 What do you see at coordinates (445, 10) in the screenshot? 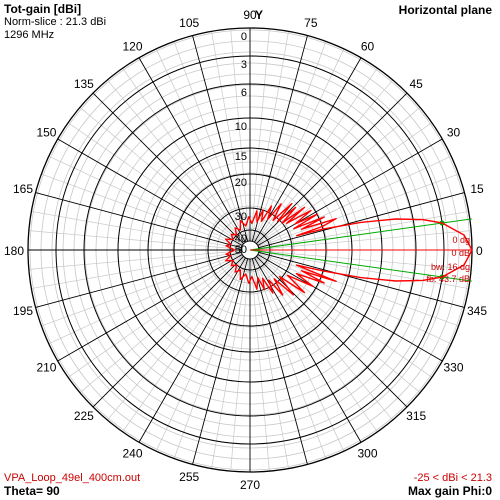
I see `plane-label: Horizontal plane` at bounding box center [445, 10].